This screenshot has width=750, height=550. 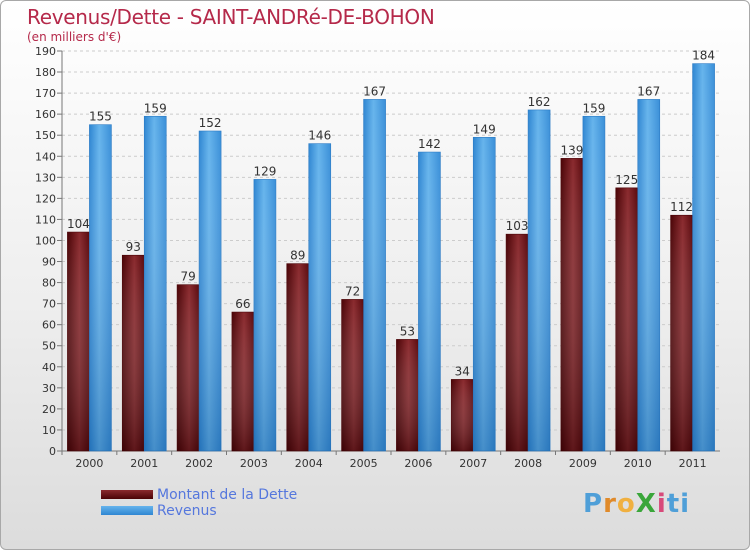 What do you see at coordinates (309, 463) in the screenshot?
I see `x-tick-label: 2004` at bounding box center [309, 463].